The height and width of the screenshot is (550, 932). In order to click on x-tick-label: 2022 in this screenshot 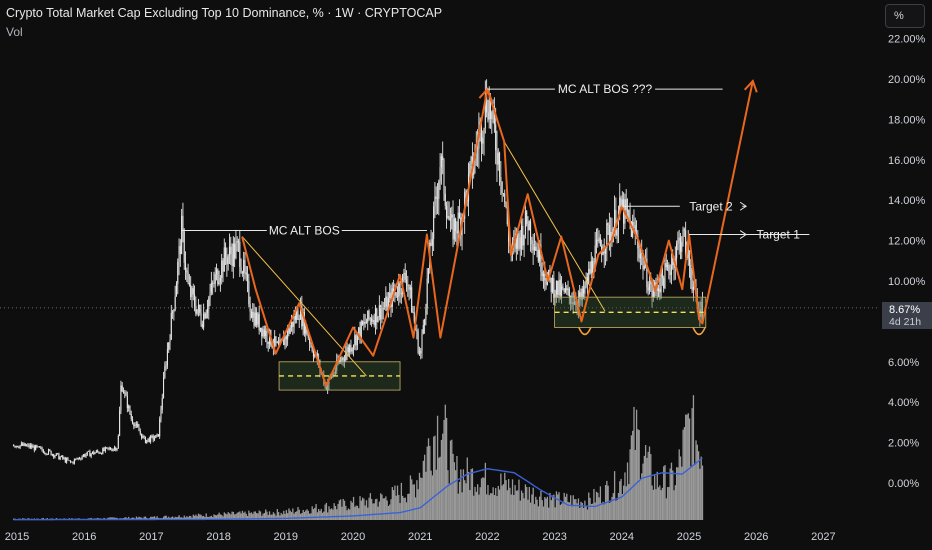, I will do `click(487, 537)`.